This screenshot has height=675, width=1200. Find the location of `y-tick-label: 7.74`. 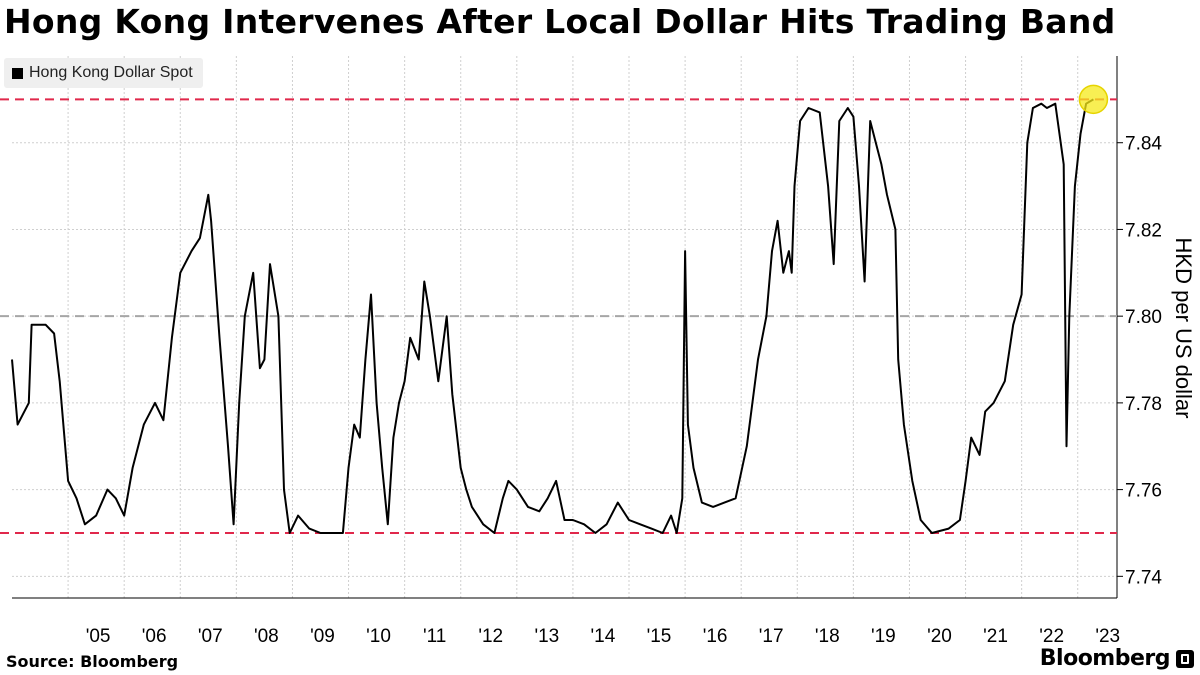

y-tick-label: 7.74 is located at coordinates (1143, 577).